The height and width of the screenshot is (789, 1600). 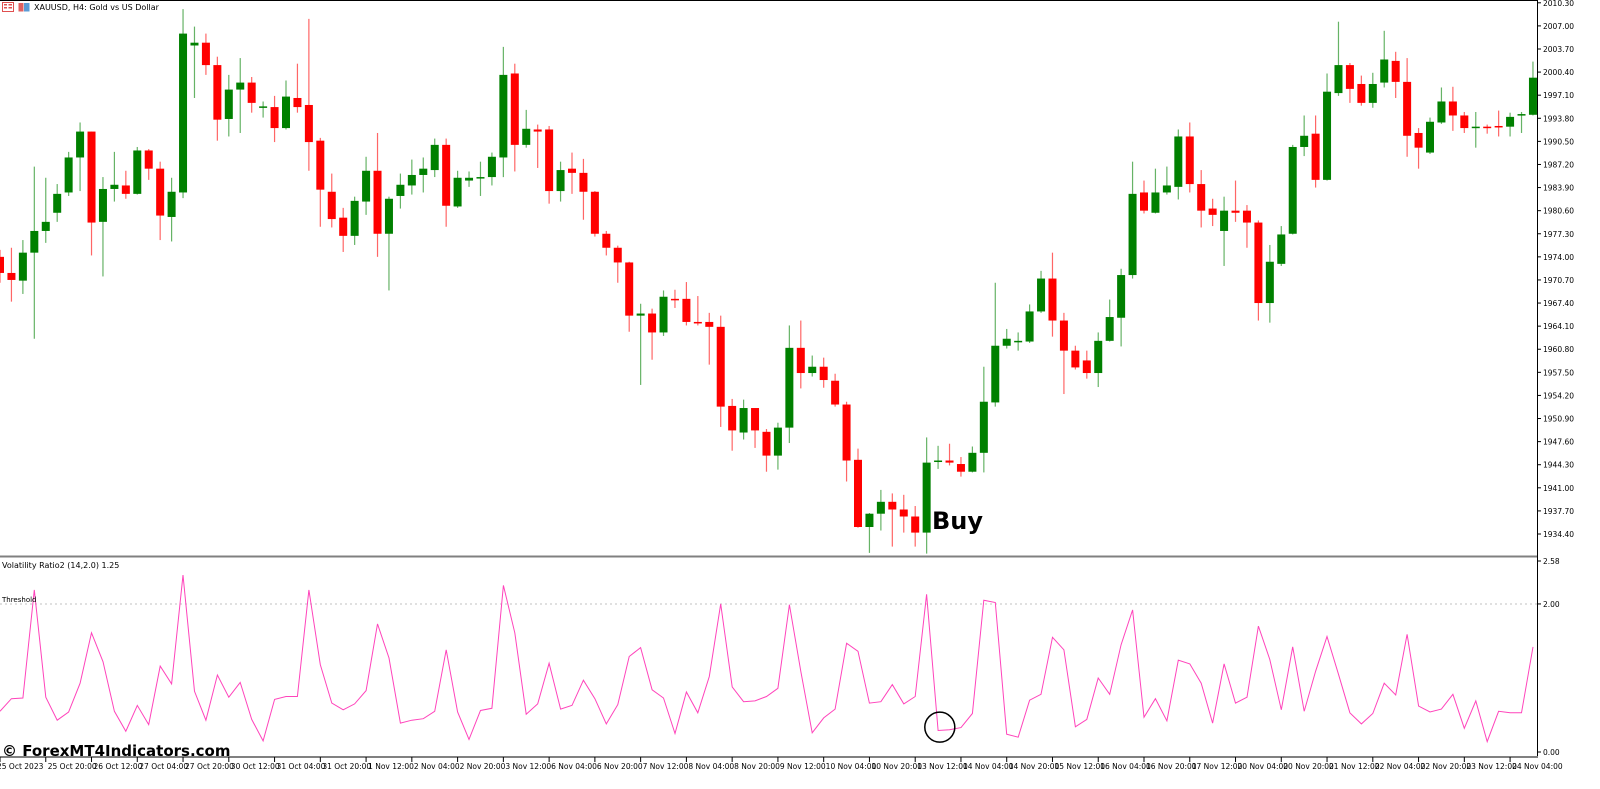 What do you see at coordinates (483, 766) in the screenshot?
I see `time-tick-label: 2 Nov 20:00` at bounding box center [483, 766].